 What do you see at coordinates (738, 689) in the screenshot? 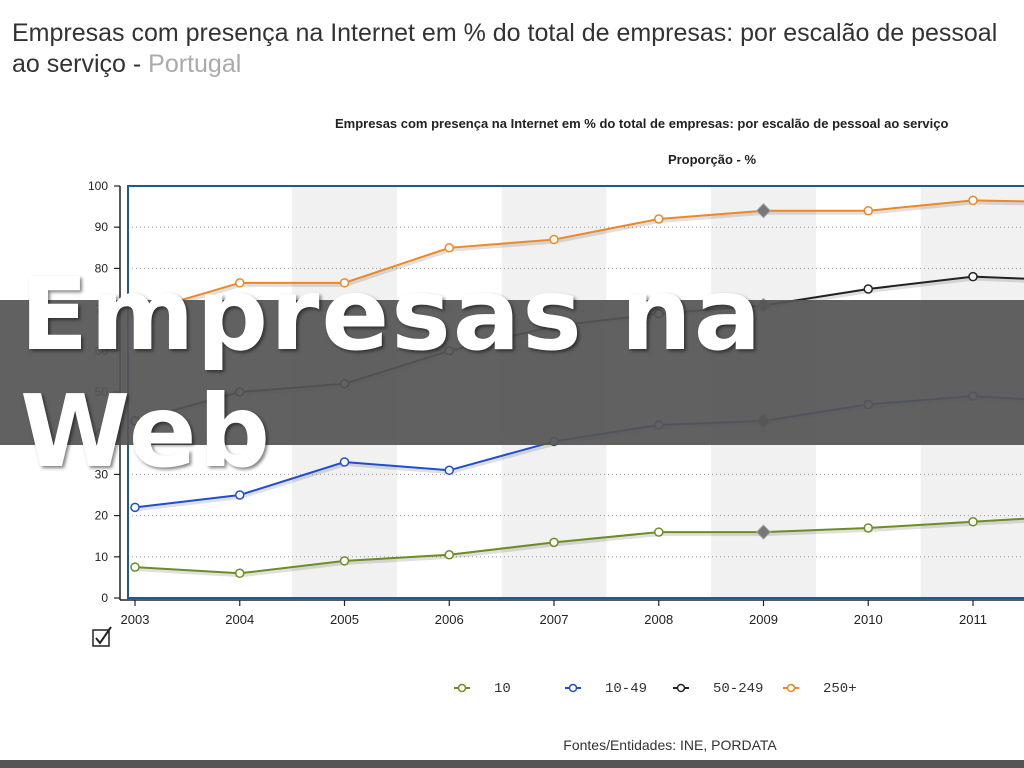
I see `legend-label: 50-249` at bounding box center [738, 689].